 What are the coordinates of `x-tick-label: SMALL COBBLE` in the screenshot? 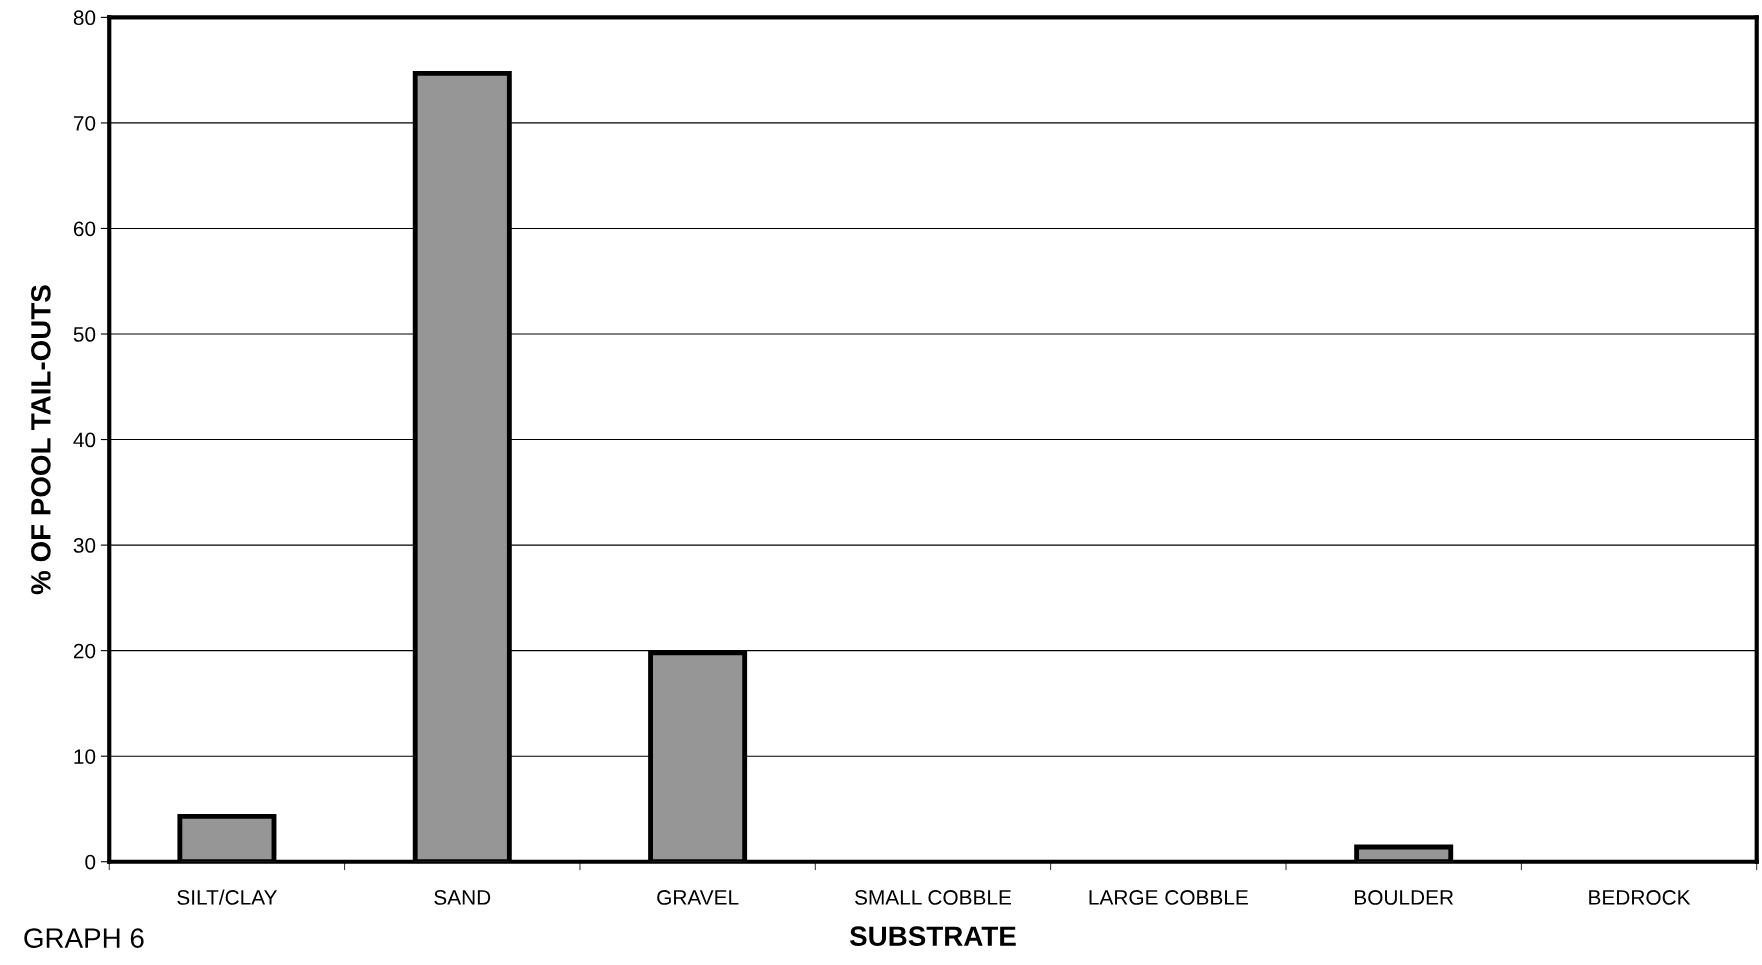 It's located at (933, 897).